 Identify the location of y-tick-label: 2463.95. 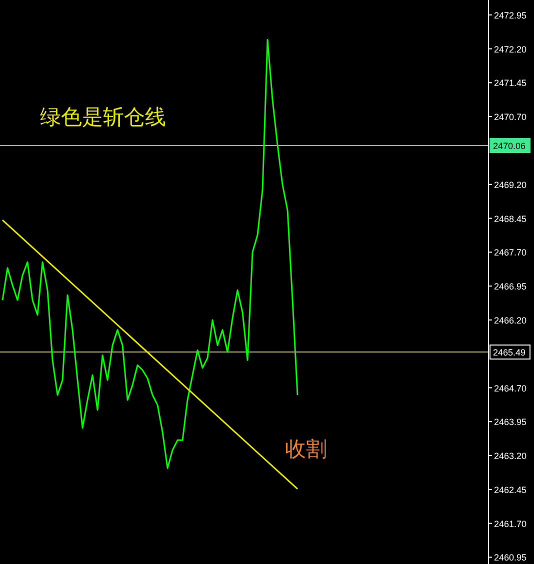
(510, 422).